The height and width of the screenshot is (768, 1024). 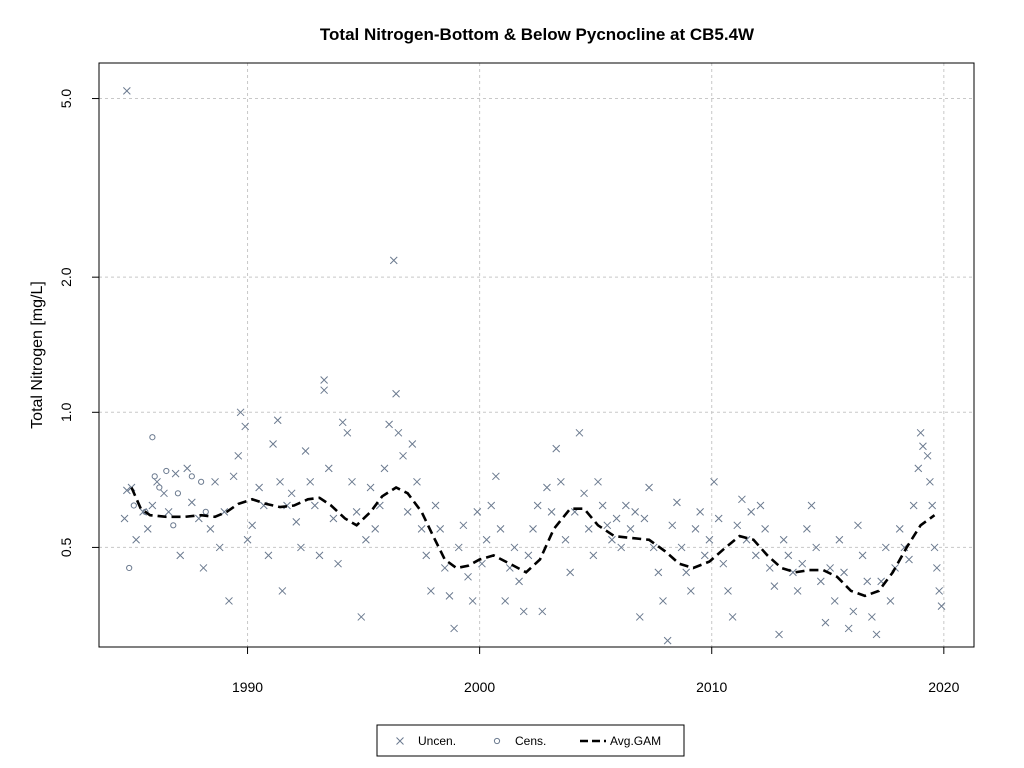 I want to click on legend-box, so click(x=530, y=740).